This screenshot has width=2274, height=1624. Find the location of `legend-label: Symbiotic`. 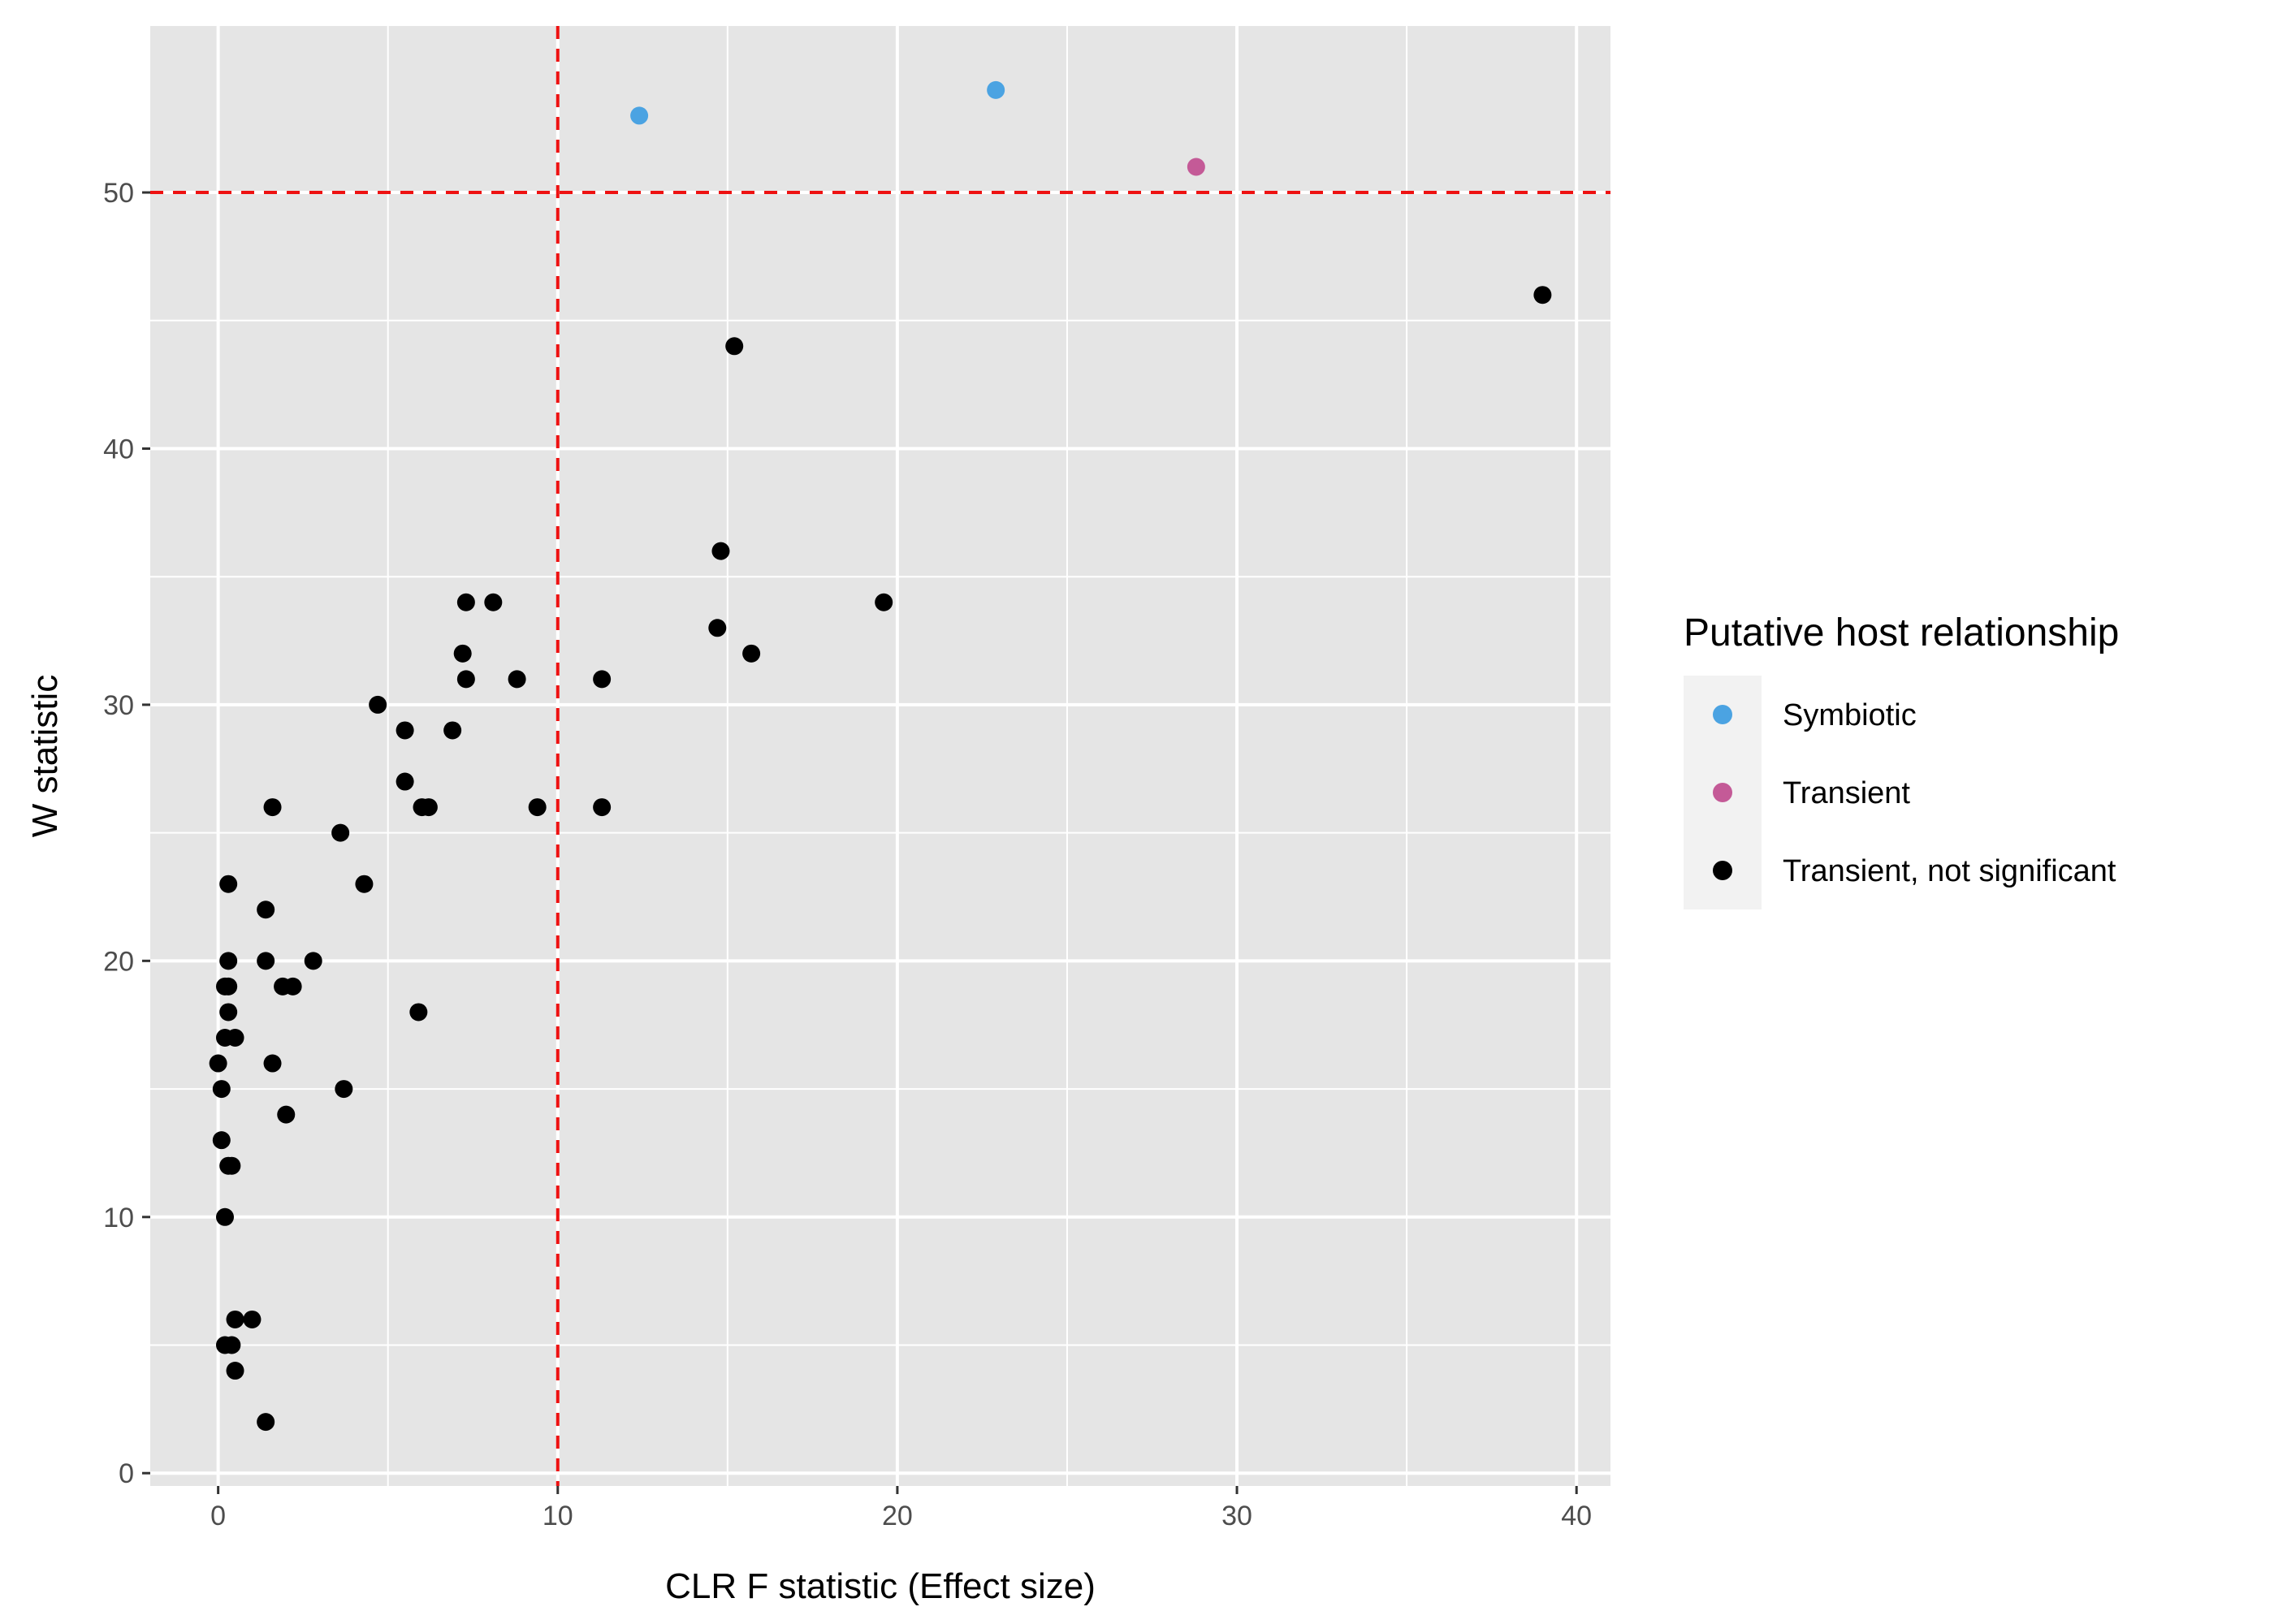

legend-label: Symbiotic is located at coordinates (1850, 715).